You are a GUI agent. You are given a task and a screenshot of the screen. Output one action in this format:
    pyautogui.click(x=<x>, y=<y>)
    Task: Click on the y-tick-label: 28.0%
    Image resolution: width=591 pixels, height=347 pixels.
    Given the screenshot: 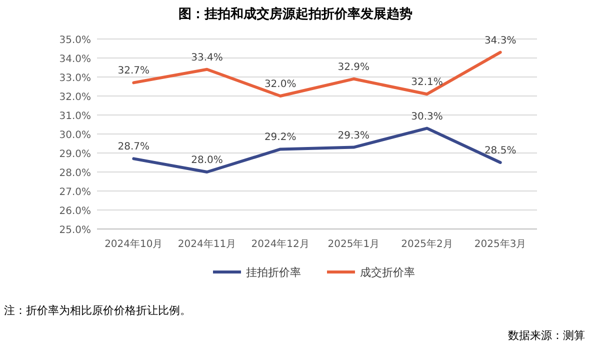 What is the action you would take?
    pyautogui.click(x=75, y=173)
    